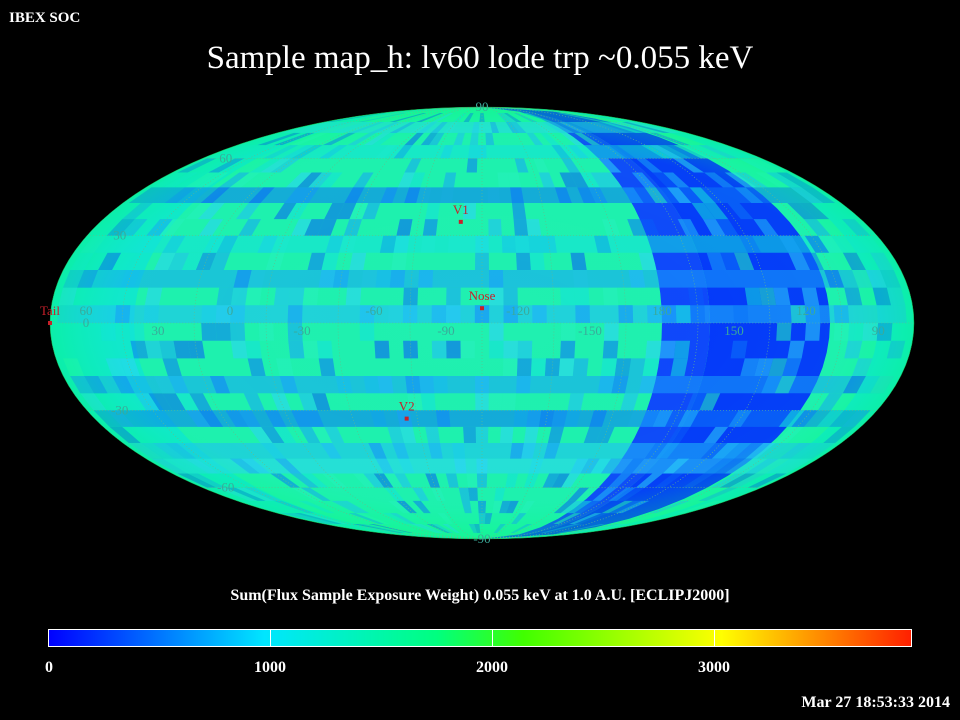 The height and width of the screenshot is (720, 960). I want to click on marker-label: V1, so click(461, 209).